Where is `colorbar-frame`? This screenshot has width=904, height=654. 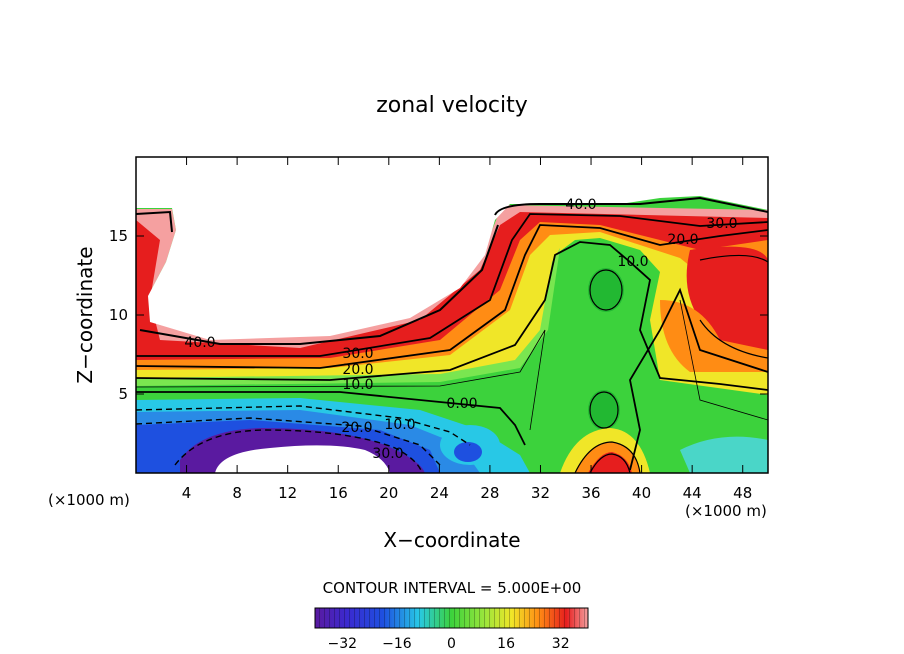
colorbar-frame is located at coordinates (451, 618).